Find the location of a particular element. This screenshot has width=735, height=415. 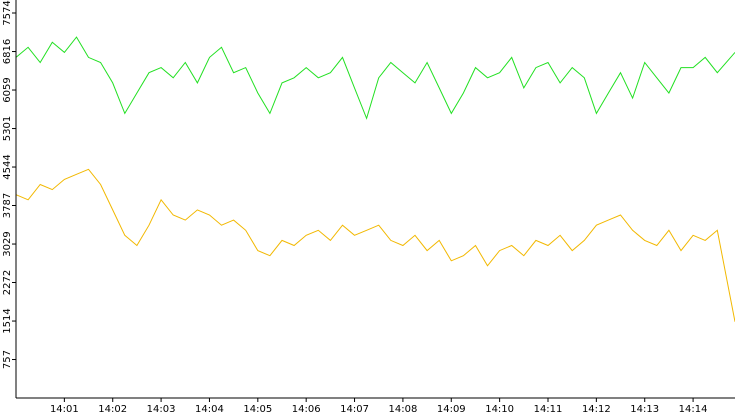

y-tick-label: 6059 is located at coordinates (7, 89).